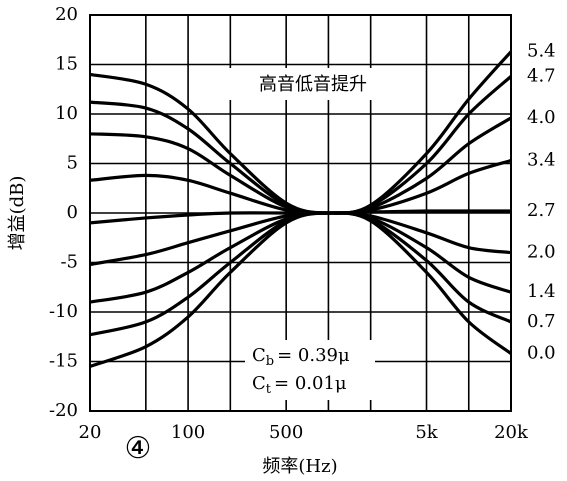  What do you see at coordinates (63, 361) in the screenshot?
I see `y-tick-label: -15` at bounding box center [63, 361].